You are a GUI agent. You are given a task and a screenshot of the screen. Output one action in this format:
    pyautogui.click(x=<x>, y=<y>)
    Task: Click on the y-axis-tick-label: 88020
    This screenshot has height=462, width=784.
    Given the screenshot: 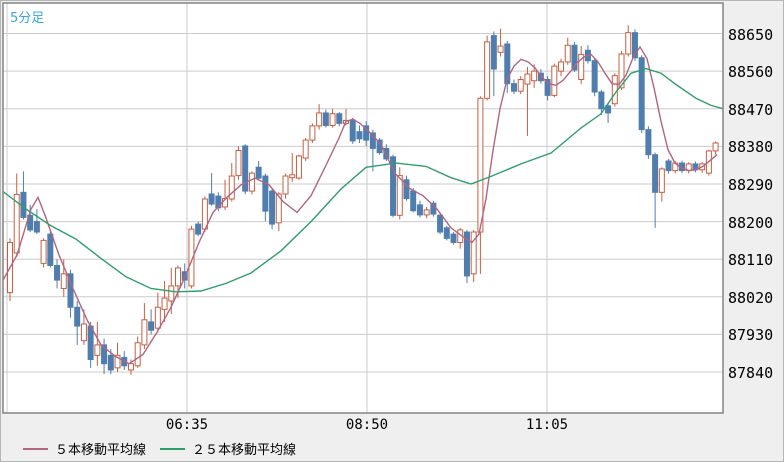 What is the action you would take?
    pyautogui.click(x=751, y=297)
    